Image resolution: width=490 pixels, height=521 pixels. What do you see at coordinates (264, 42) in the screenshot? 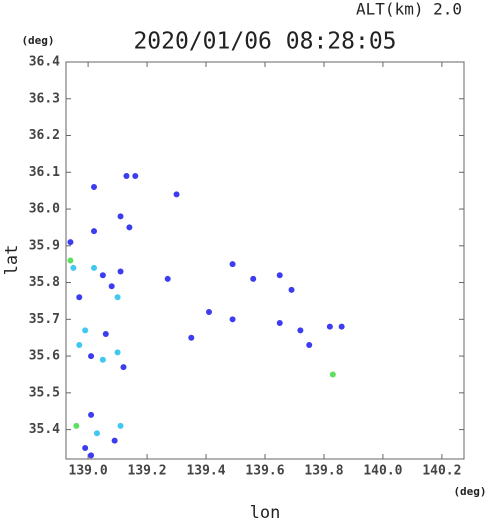
I see `chart-title: 2020/01/06 08:28:05` at bounding box center [264, 42].